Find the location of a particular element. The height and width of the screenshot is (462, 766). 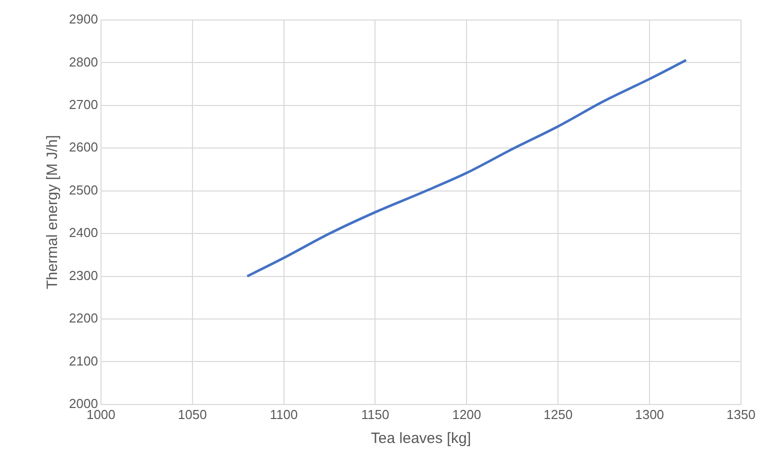

y-tick-label: 2300 is located at coordinates (83, 275).